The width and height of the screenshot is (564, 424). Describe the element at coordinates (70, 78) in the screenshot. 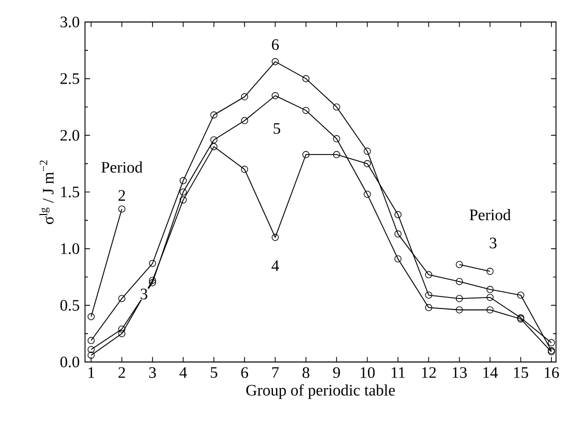

I see `y-tick-label: 2.5` at that location.